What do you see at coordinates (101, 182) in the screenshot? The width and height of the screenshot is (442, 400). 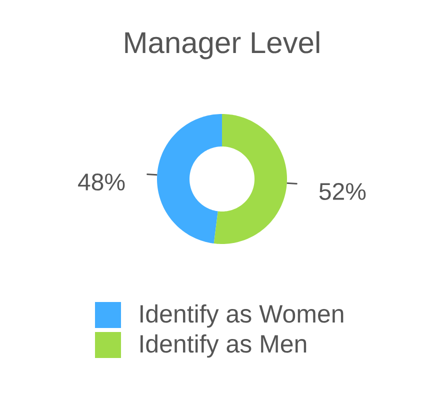 I see `data-label: 48%` at bounding box center [101, 182].